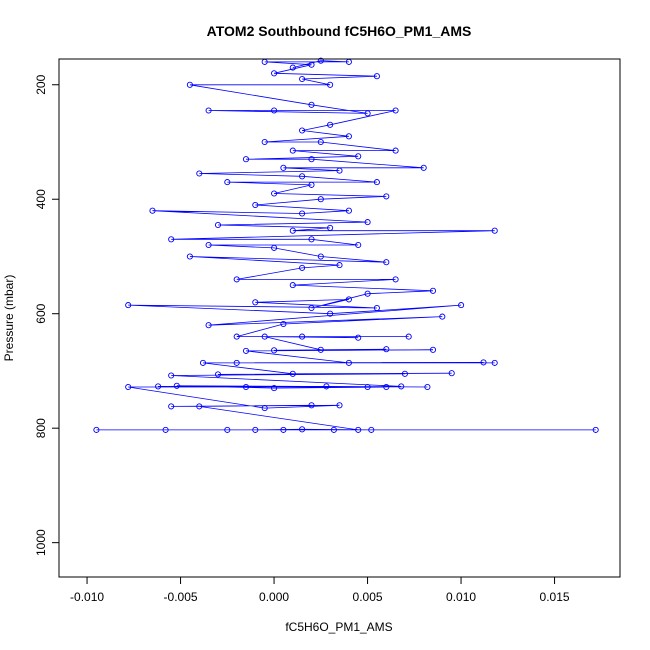 Image resolution: width=650 pixels, height=650 pixels. Describe the element at coordinates (41, 542) in the screenshot. I see `y-tick-label: 1000` at that location.